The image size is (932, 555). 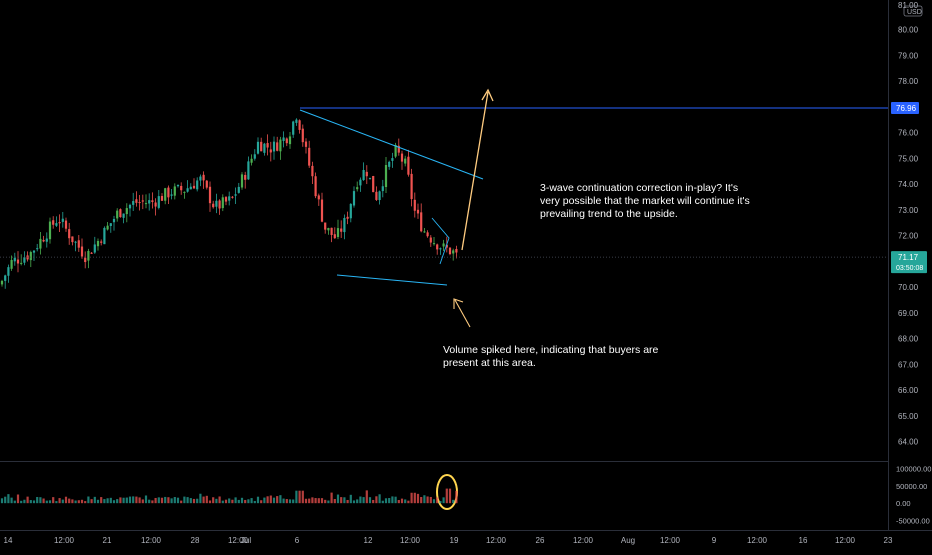 What do you see at coordinates (903, 503) in the screenshot?
I see `volume-tick-label: 0.00` at bounding box center [903, 503].